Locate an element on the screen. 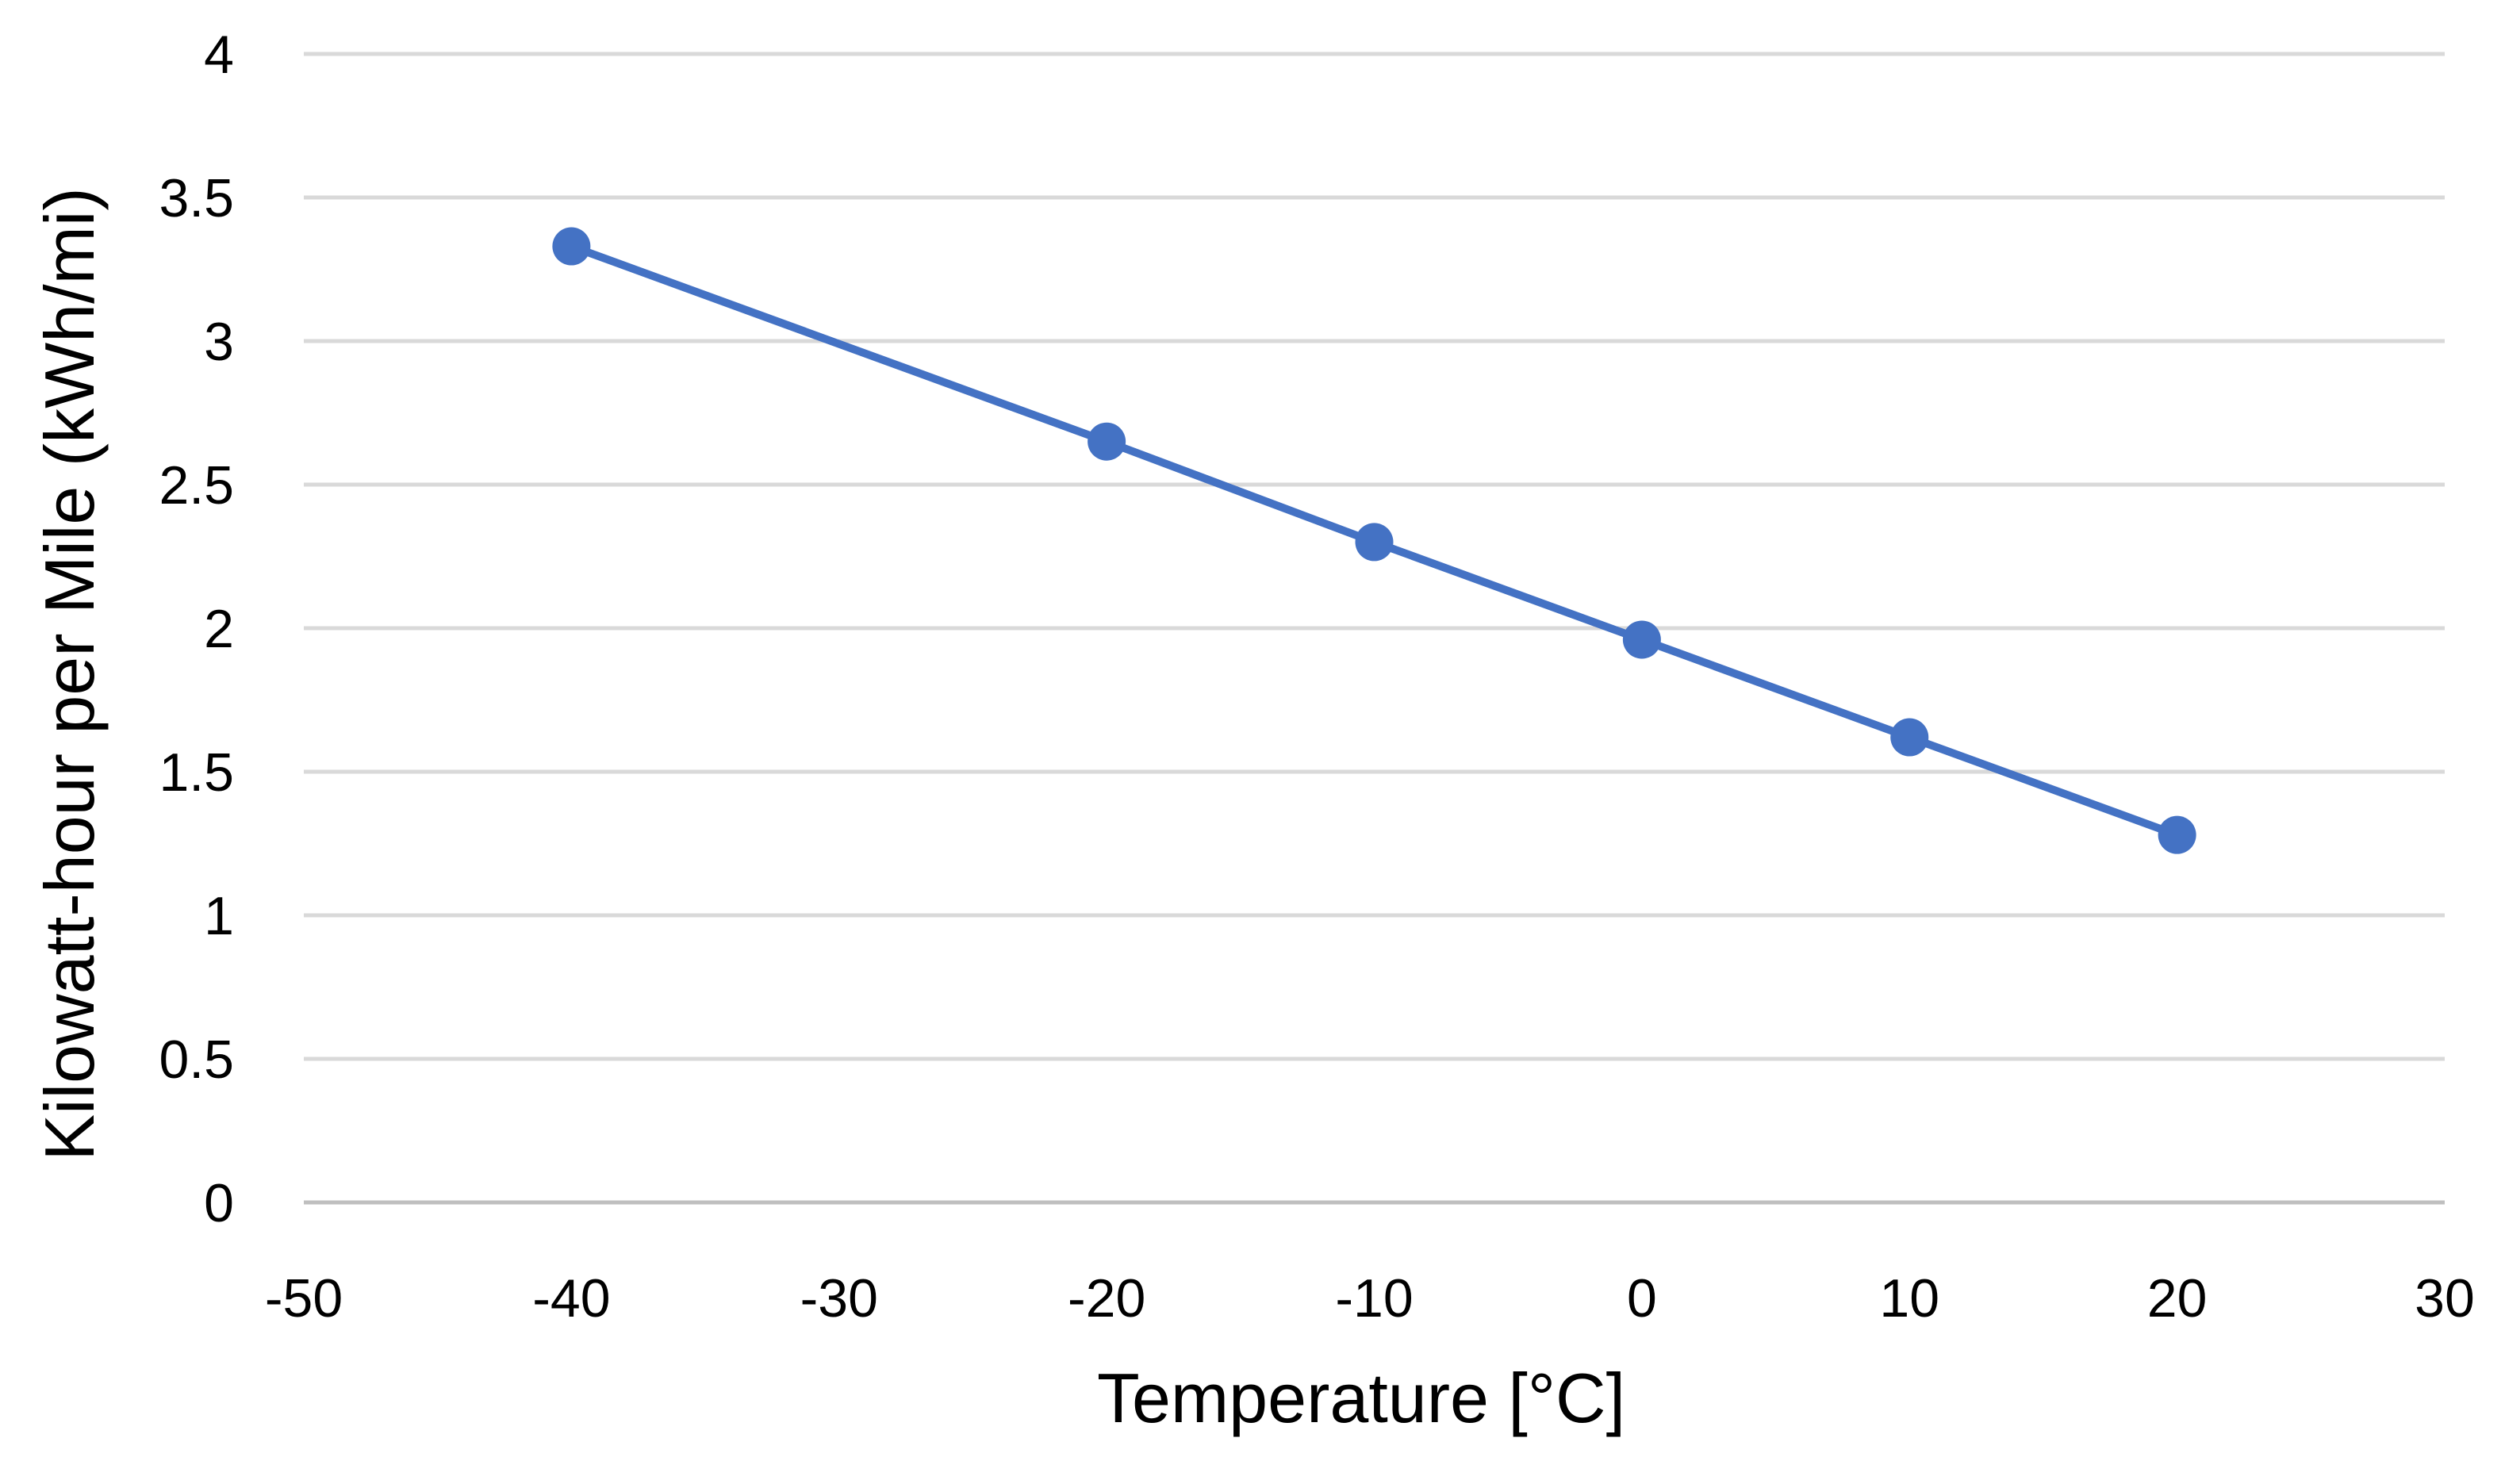 The width and height of the screenshot is (2505, 1484). y-tick-label: 2.5 is located at coordinates (196, 485).